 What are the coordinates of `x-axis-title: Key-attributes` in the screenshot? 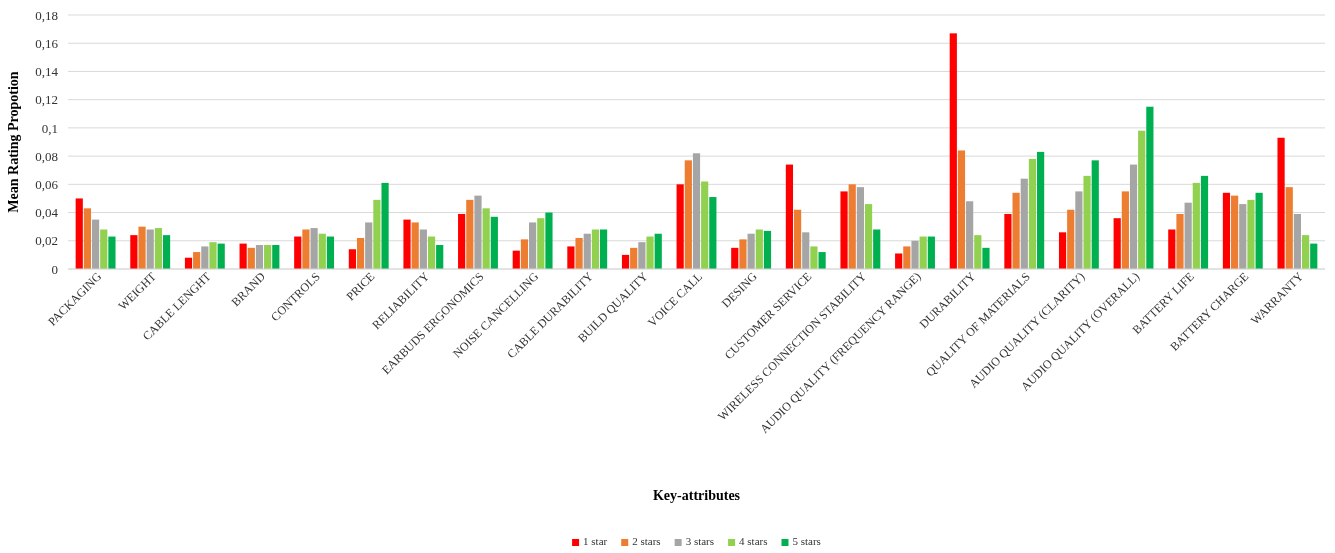 It's located at (696, 495).